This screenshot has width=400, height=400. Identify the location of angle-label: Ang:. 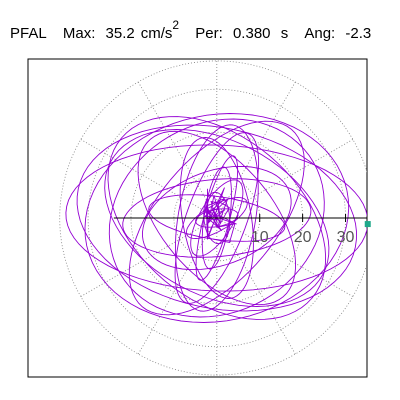
(320, 33).